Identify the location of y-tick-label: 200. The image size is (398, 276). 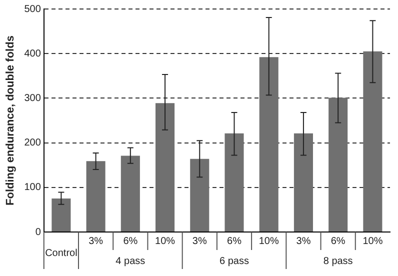
(33, 143).